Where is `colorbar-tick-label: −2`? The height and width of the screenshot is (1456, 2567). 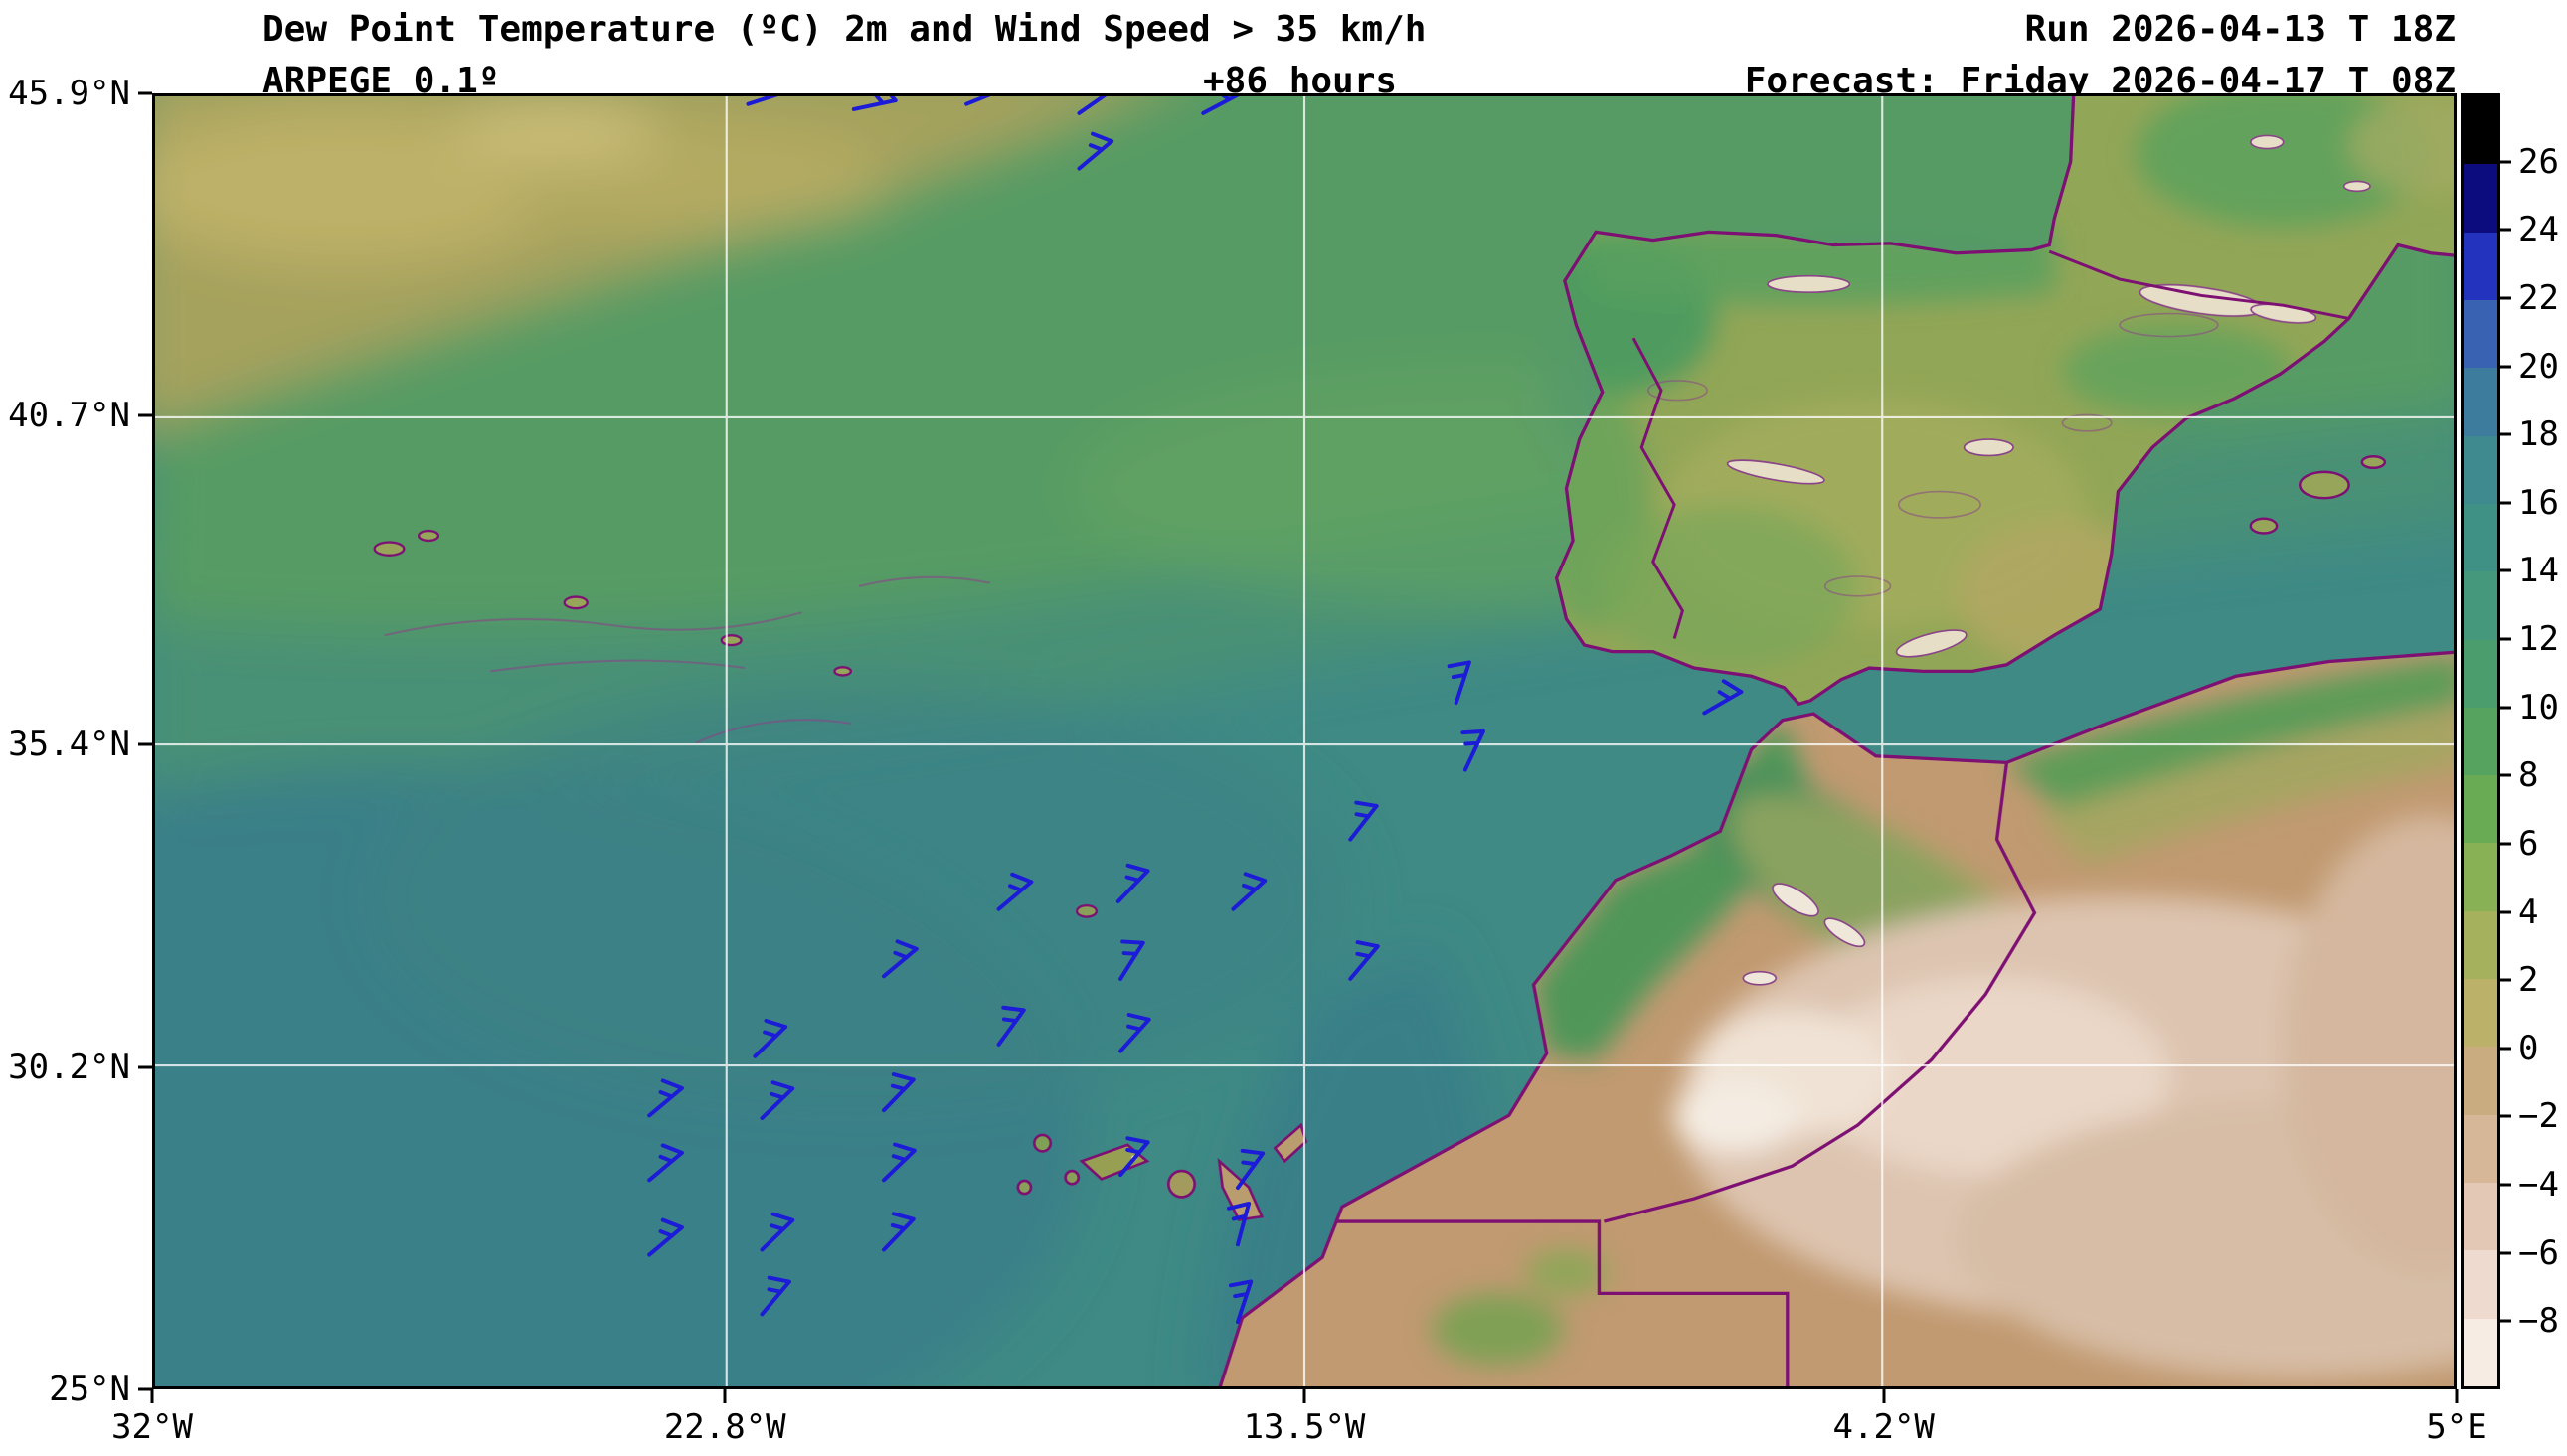 colorbar-tick-label: −2 is located at coordinates (2538, 1116).